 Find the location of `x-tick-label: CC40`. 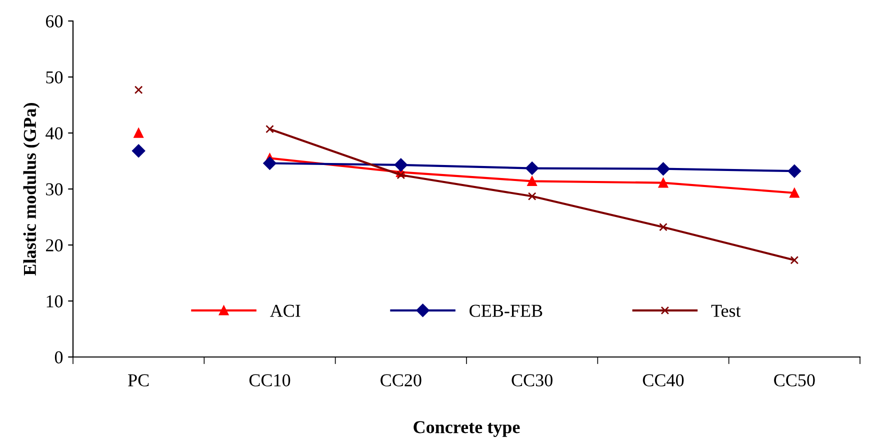

x-tick-label: CC40 is located at coordinates (663, 380).